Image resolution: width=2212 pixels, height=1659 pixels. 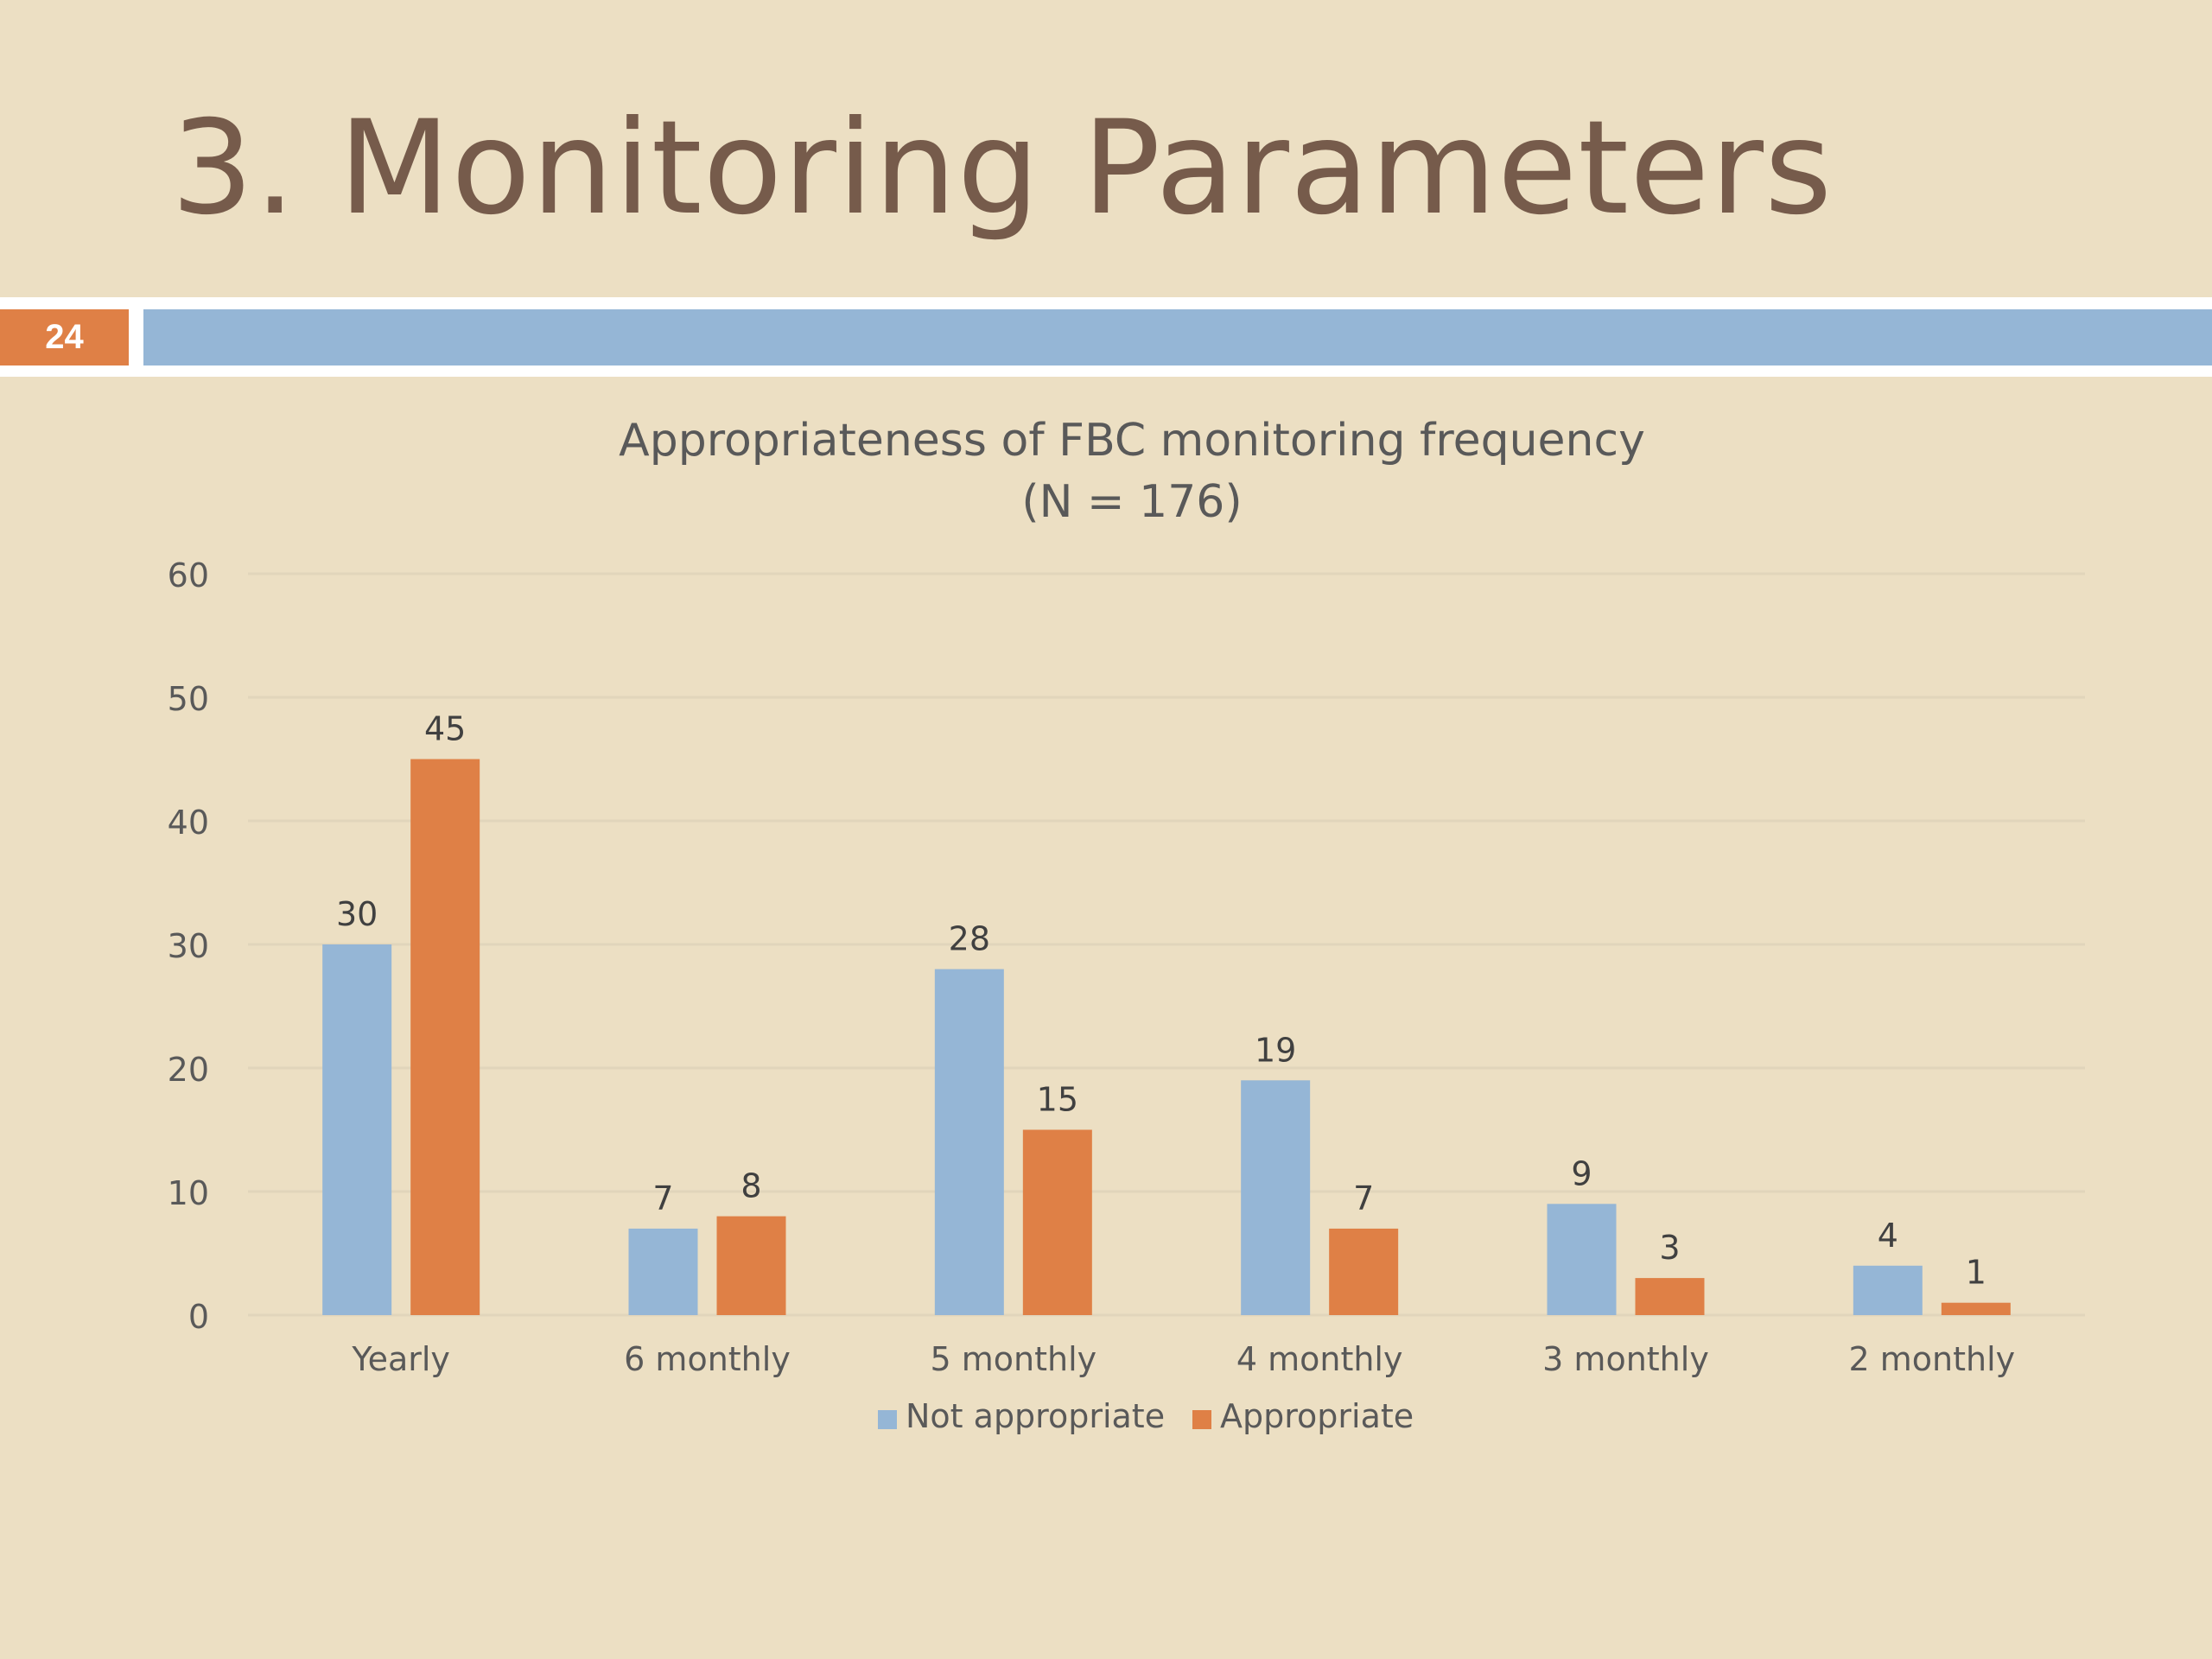 I want to click on data-label: 19, so click(x=1275, y=1050).